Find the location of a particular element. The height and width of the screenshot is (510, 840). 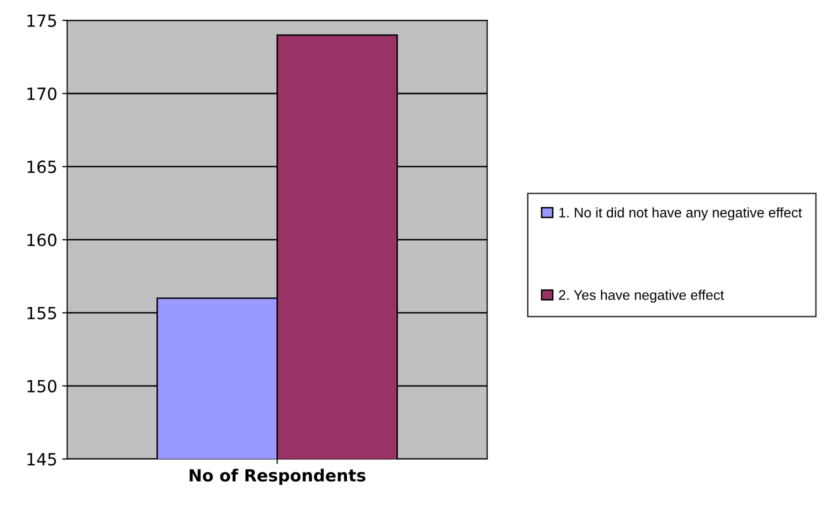

legend-label: 2. Yes have negative effect is located at coordinates (641, 296).